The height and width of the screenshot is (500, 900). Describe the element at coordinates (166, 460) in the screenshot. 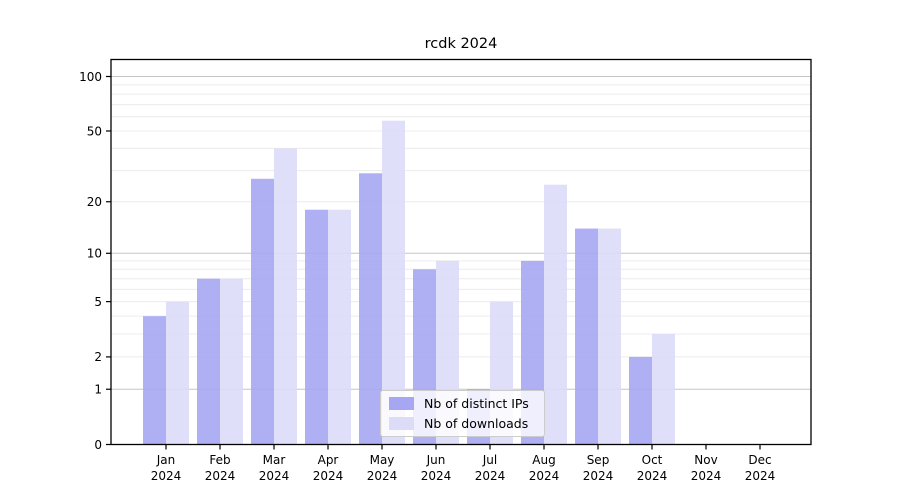

I see `x-tick-label-jan: Jan` at that location.